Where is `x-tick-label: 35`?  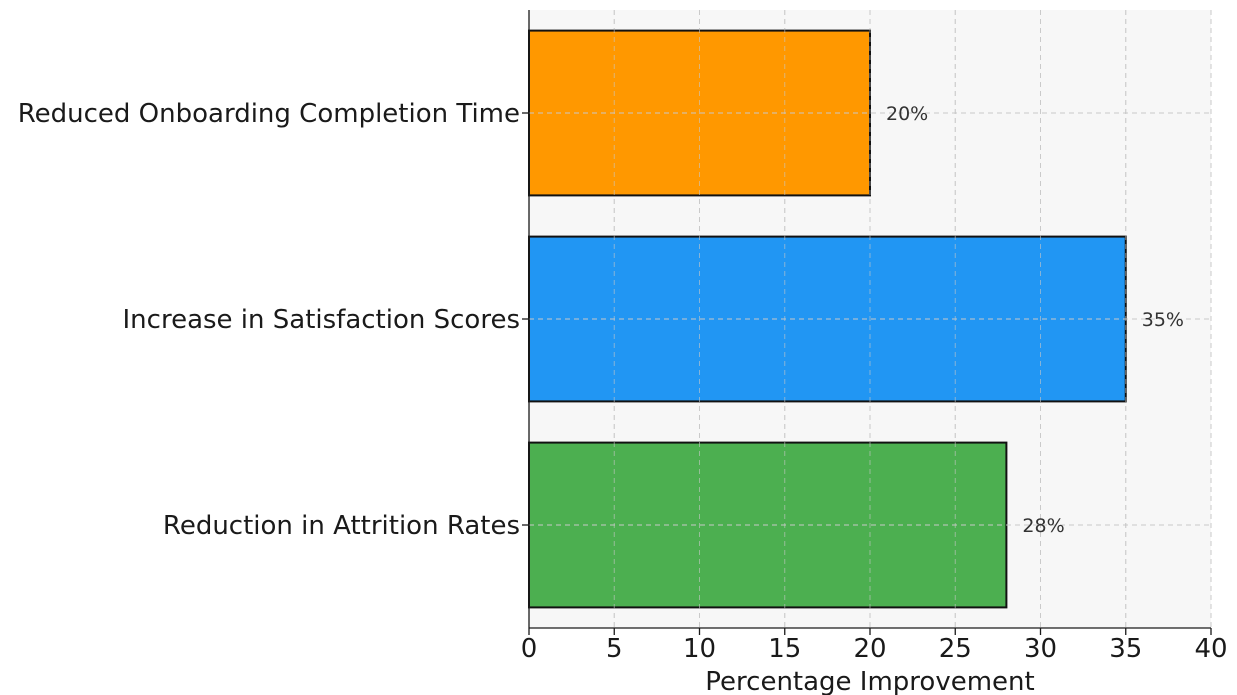
x-tick-label: 35 is located at coordinates (1125, 649).